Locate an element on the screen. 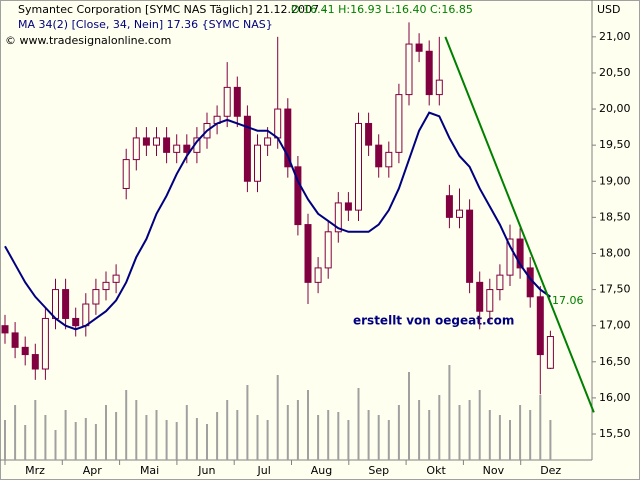 Image resolution: width=640 pixels, height=480 pixels. x-tick-label: Dez is located at coordinates (550, 470).